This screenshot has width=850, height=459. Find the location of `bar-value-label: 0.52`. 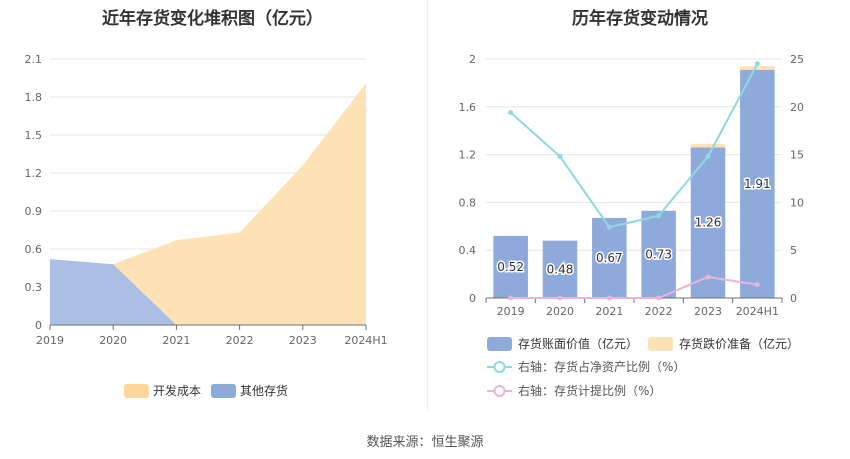

bar-value-label: 0.52 is located at coordinates (510, 267).